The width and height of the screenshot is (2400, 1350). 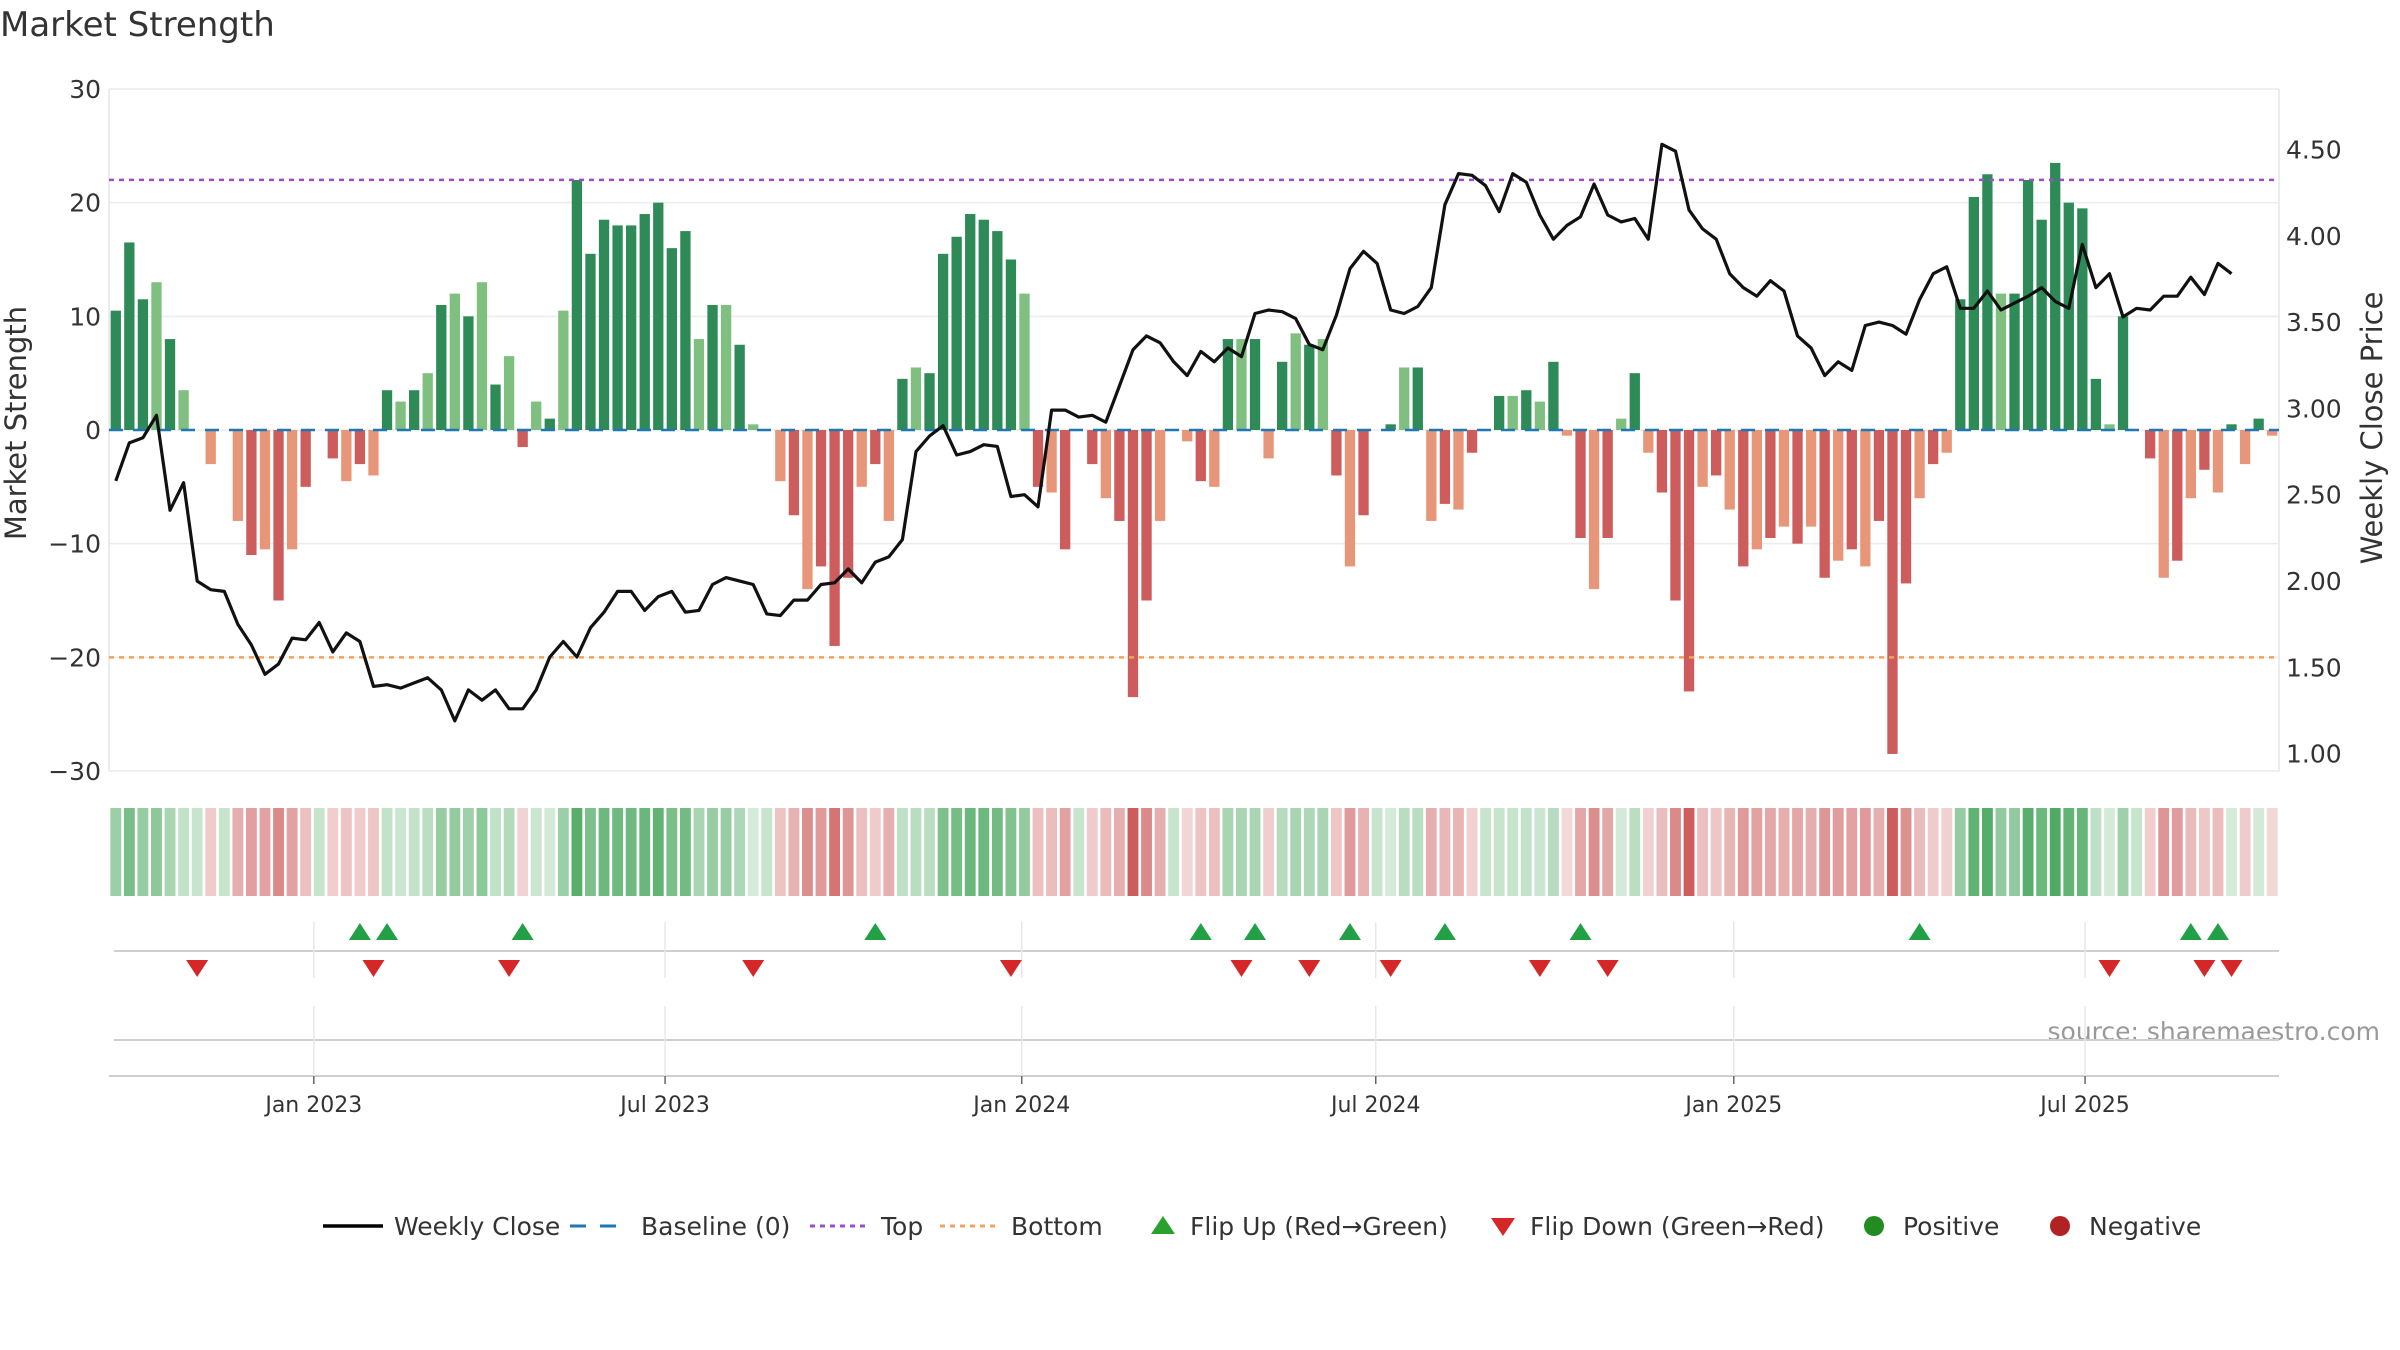 I want to click on legend-label: Negative, so click(x=2145, y=1226).